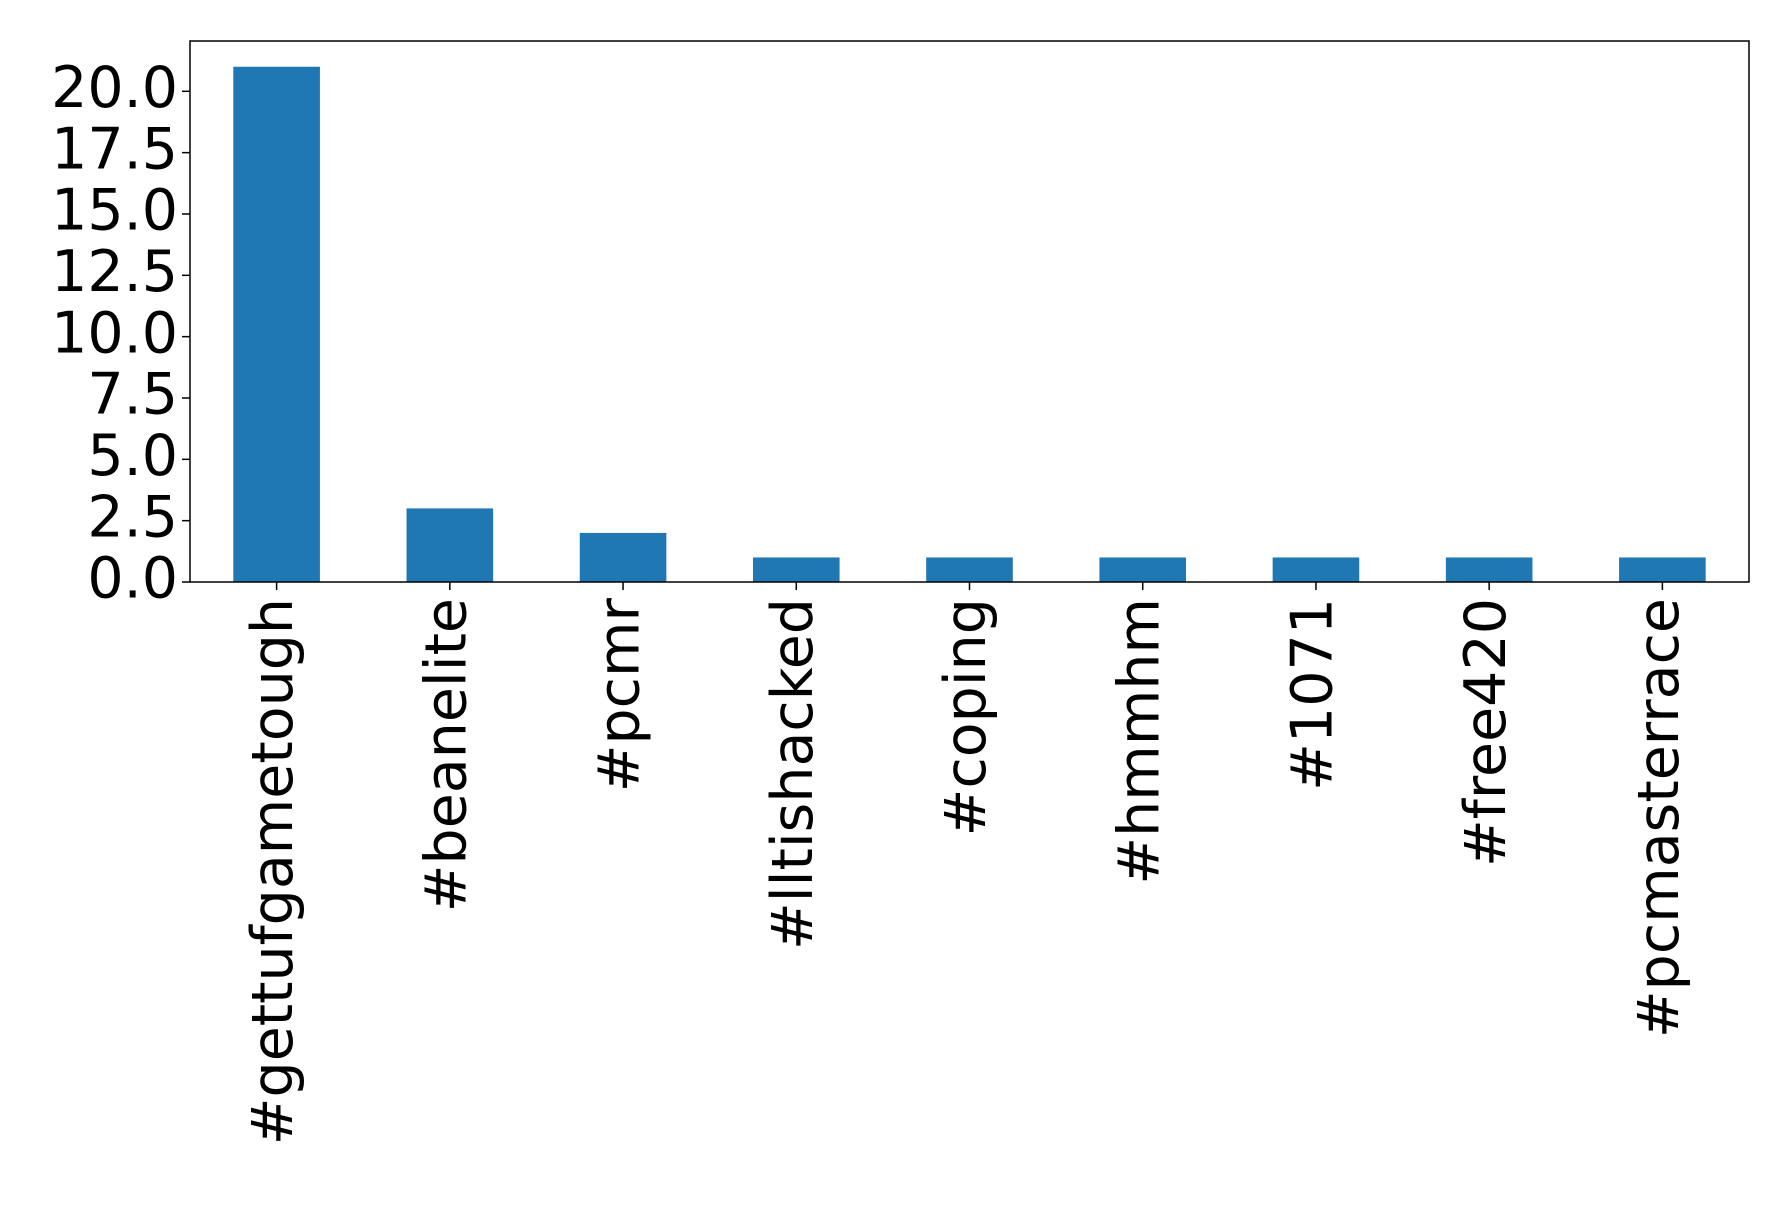  I want to click on x-tick-label: #hmmhm, so click(1139, 741).